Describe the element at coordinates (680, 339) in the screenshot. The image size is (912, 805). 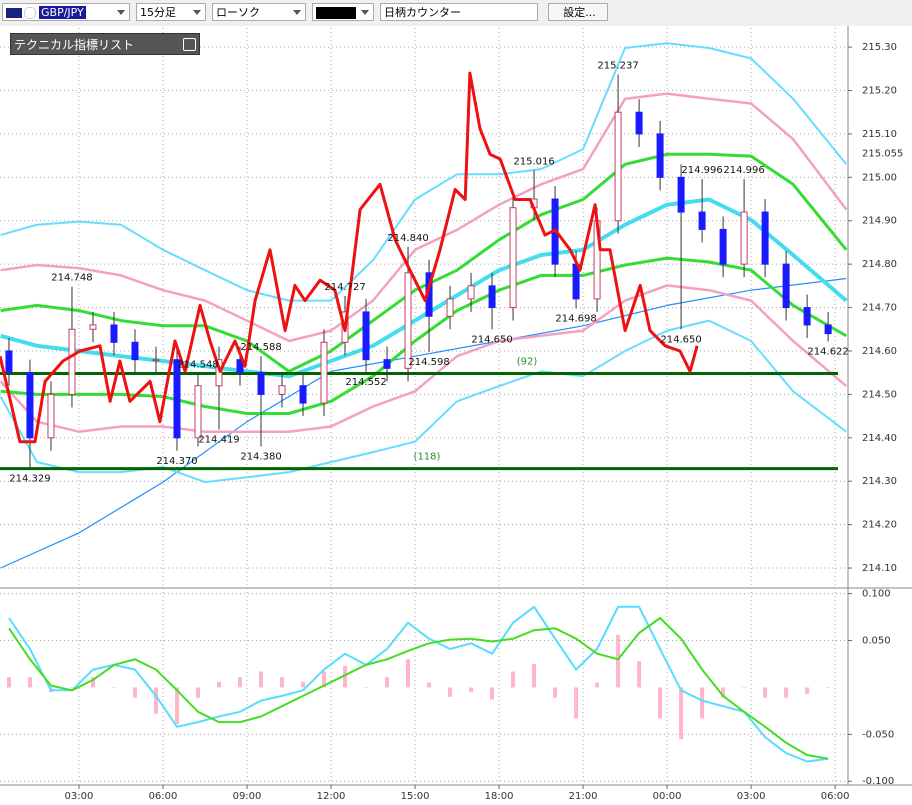
I see `price-annotation: 214.650` at that location.